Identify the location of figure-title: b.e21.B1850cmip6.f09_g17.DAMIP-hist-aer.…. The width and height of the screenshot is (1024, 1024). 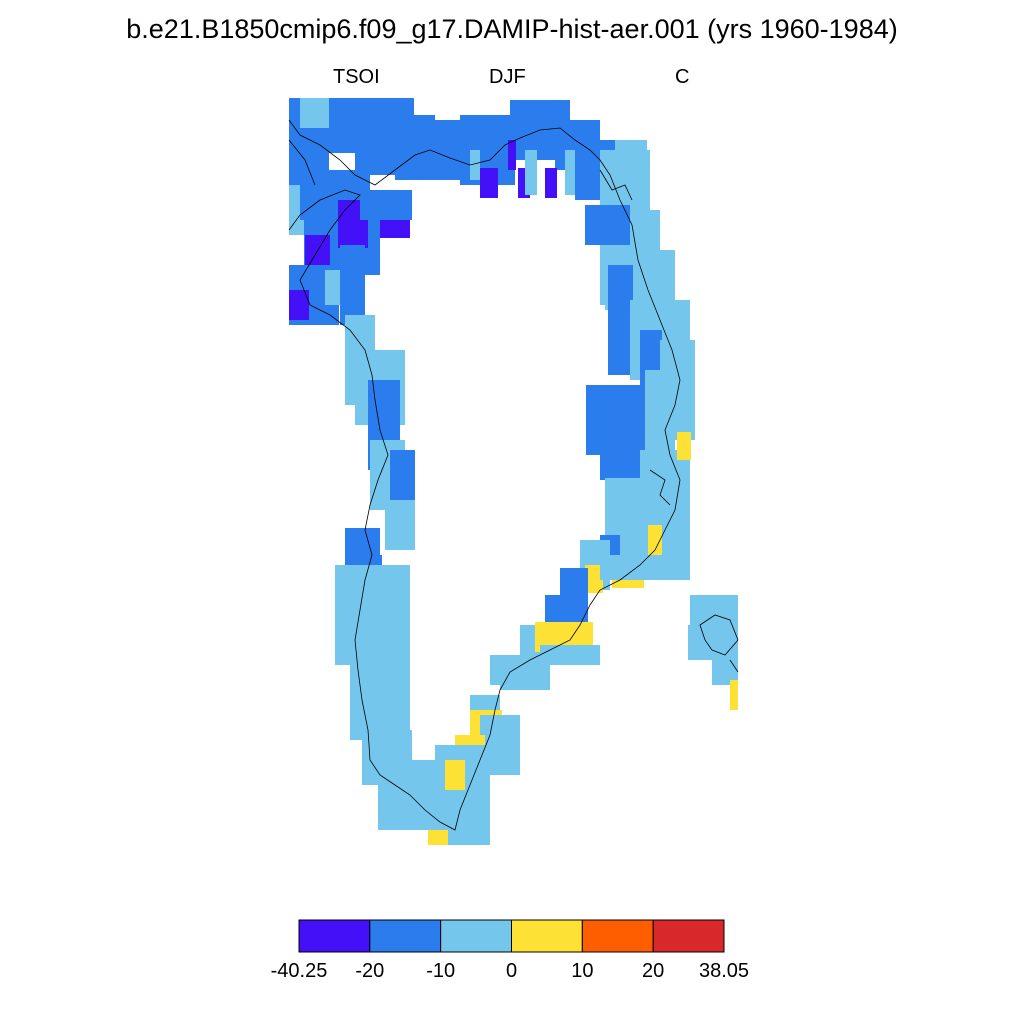
(512, 29).